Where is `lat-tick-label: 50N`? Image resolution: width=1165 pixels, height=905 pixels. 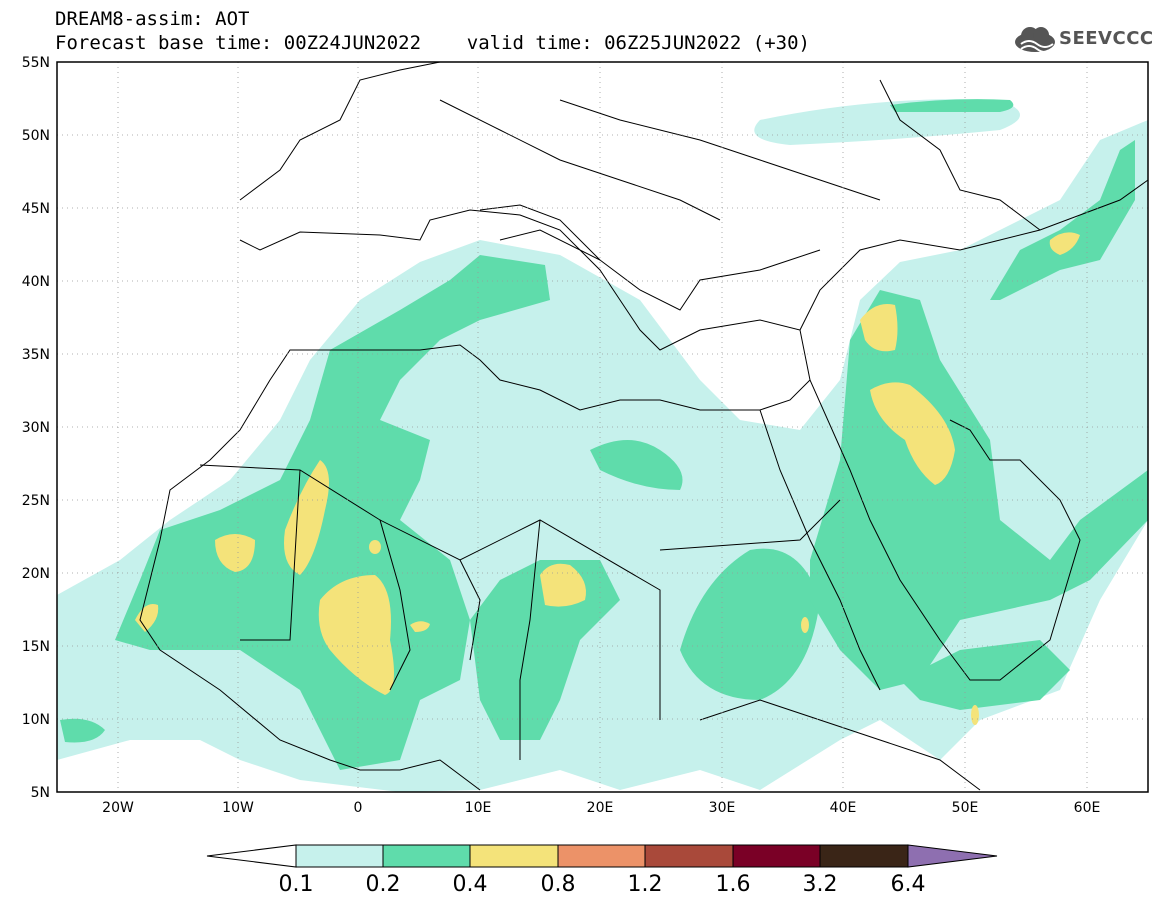 lat-tick-label: 50N is located at coordinates (36, 136).